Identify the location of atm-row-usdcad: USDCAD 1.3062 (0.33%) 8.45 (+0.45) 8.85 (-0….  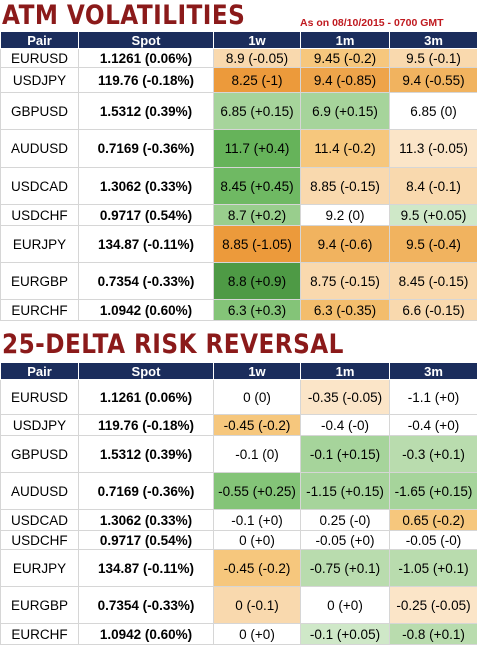
(238, 186).